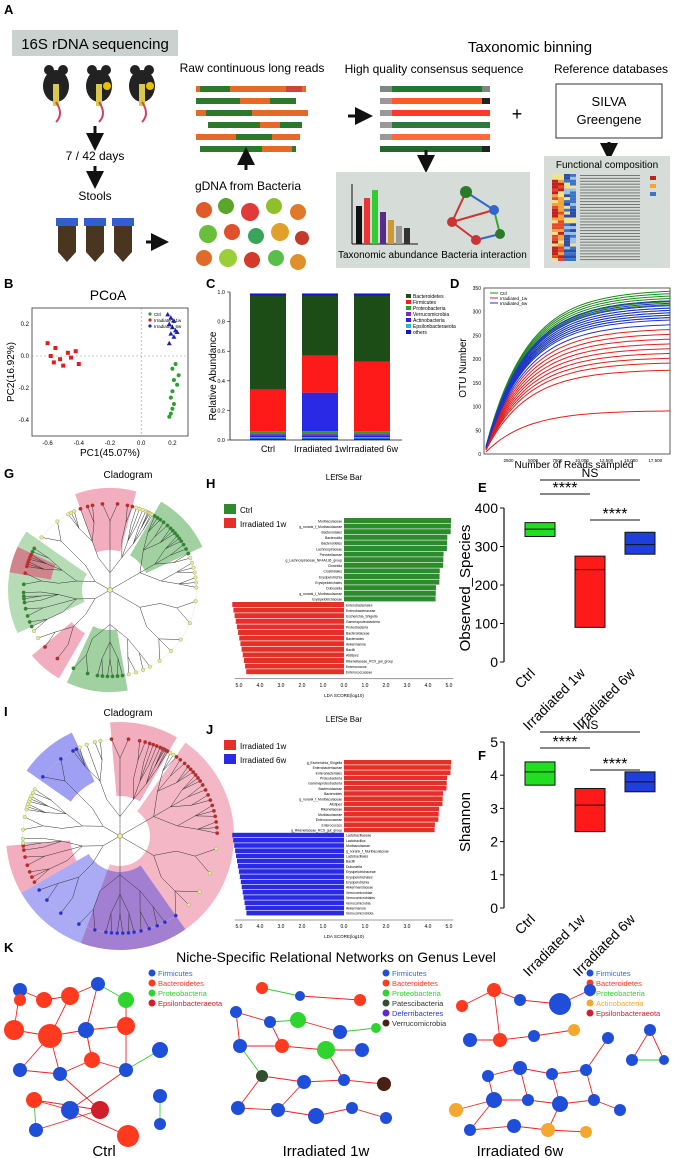  What do you see at coordinates (574, 465) in the screenshot?
I see `rarefaction-xlabel: Number of Reads sampled` at bounding box center [574, 465].